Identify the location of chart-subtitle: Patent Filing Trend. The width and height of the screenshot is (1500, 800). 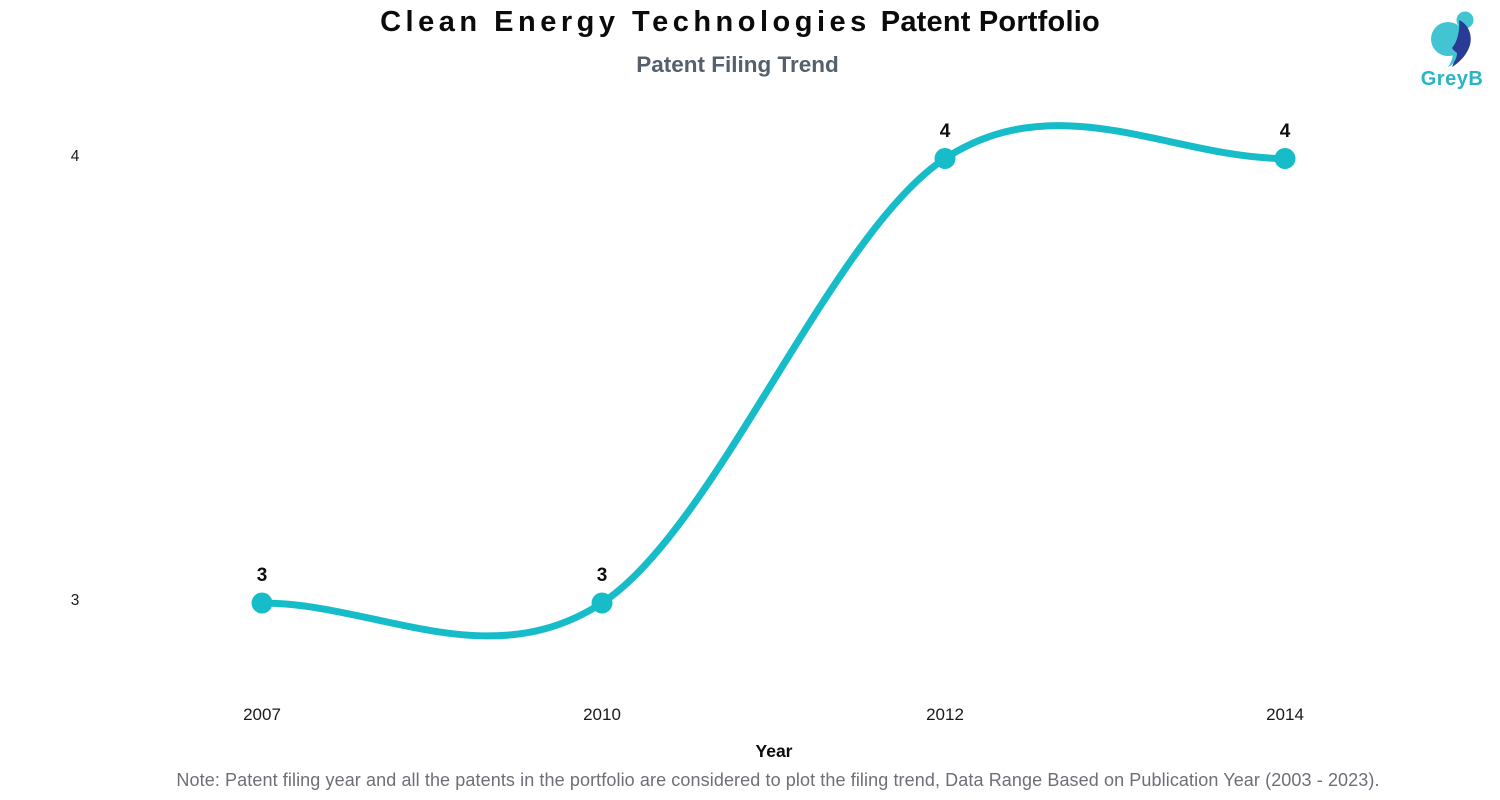
(737, 64).